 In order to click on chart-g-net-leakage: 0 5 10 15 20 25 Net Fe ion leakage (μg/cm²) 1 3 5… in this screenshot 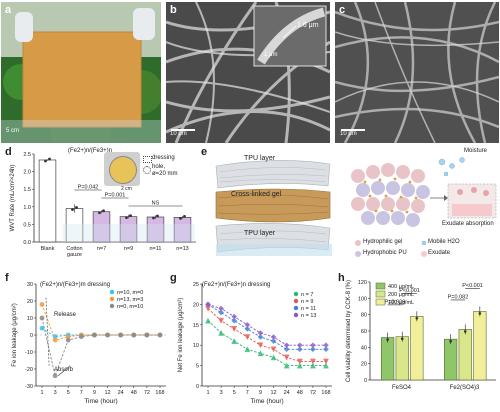, I will do `click(255, 343)`.